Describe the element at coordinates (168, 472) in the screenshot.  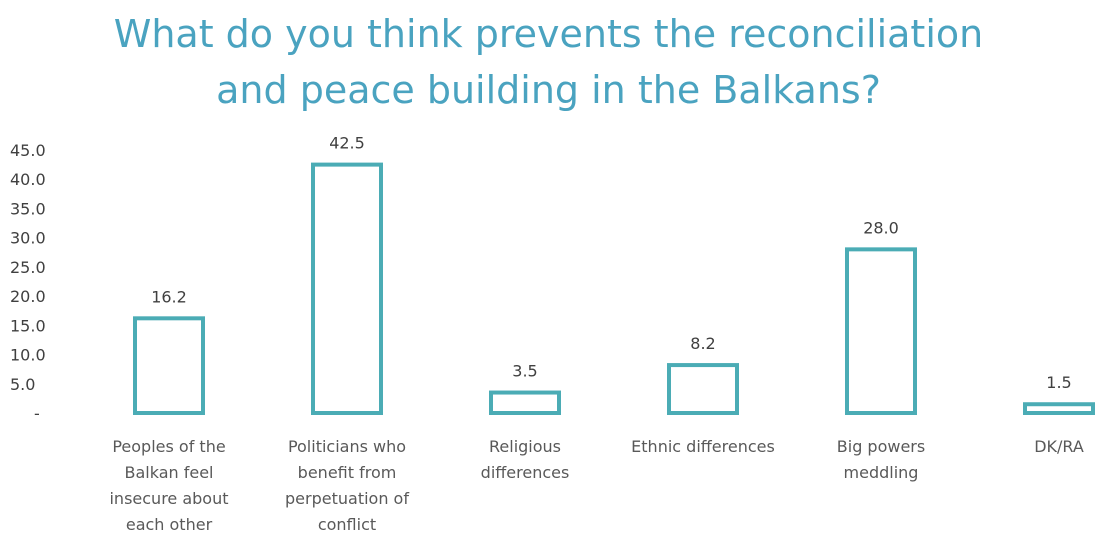
I see `category-label-line: Balkan feel` at that location.